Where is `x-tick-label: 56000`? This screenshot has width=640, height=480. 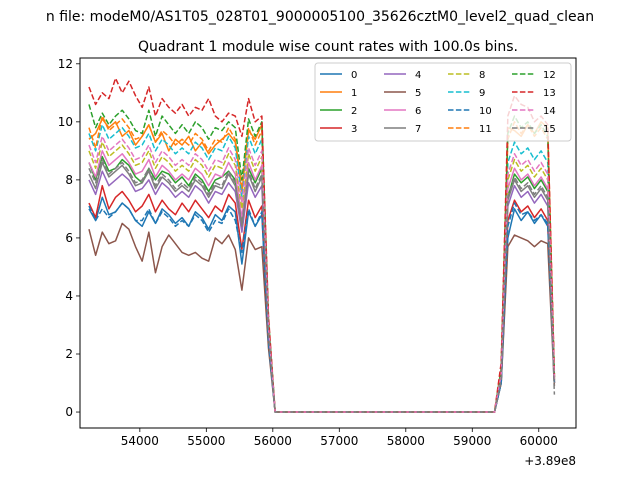
x-tick-label: 56000 is located at coordinates (273, 441).